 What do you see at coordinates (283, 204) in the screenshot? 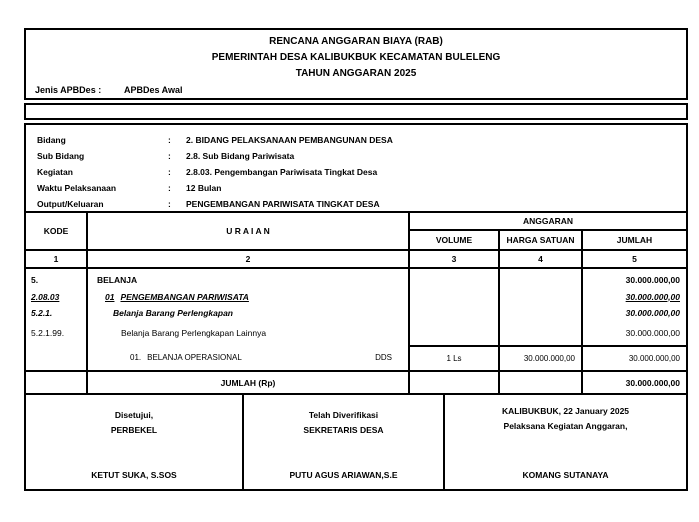
I see `info-value: PENGEMBANGAN PARIWISATA TINGKAT DESA` at bounding box center [283, 204].